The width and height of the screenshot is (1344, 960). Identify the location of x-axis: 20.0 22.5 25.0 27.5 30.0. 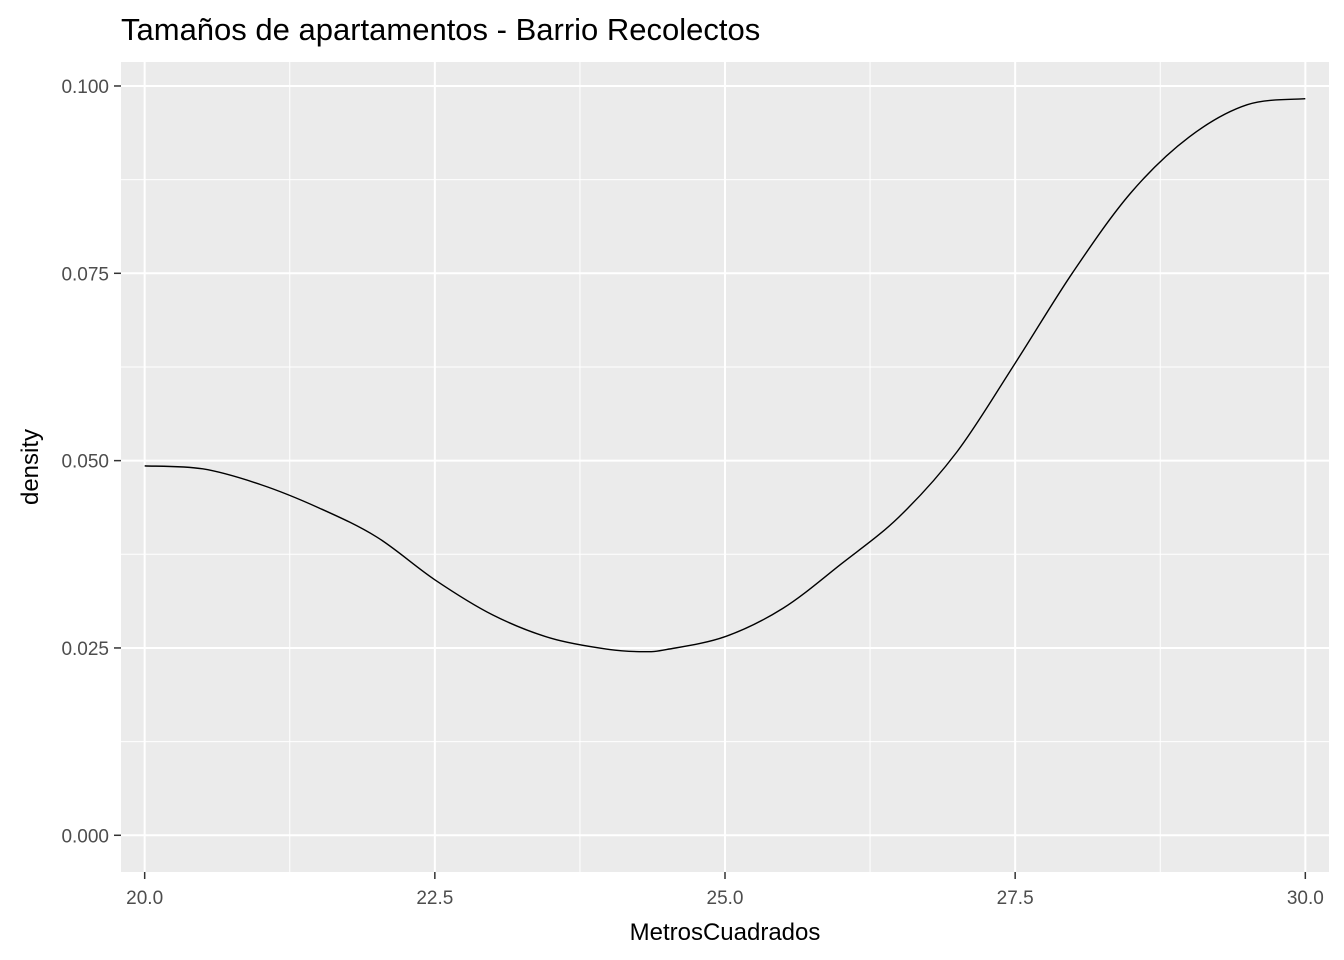
(725, 890).